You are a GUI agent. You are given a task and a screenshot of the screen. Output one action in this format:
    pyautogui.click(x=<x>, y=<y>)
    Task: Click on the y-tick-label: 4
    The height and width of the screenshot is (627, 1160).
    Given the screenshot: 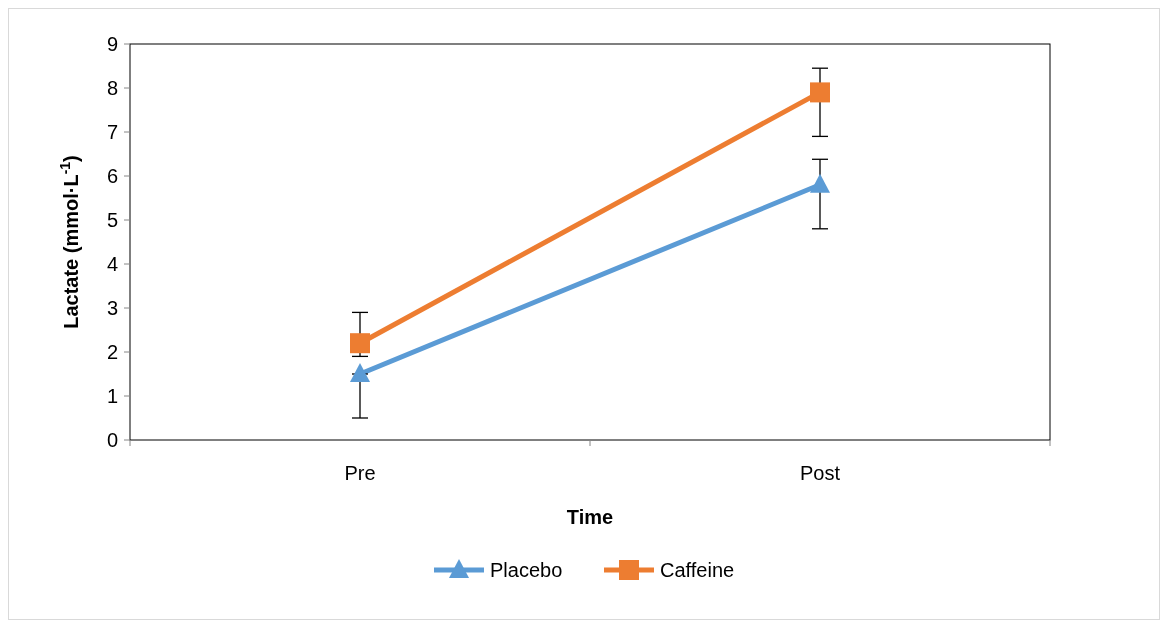 What is the action you would take?
    pyautogui.click(x=112, y=264)
    